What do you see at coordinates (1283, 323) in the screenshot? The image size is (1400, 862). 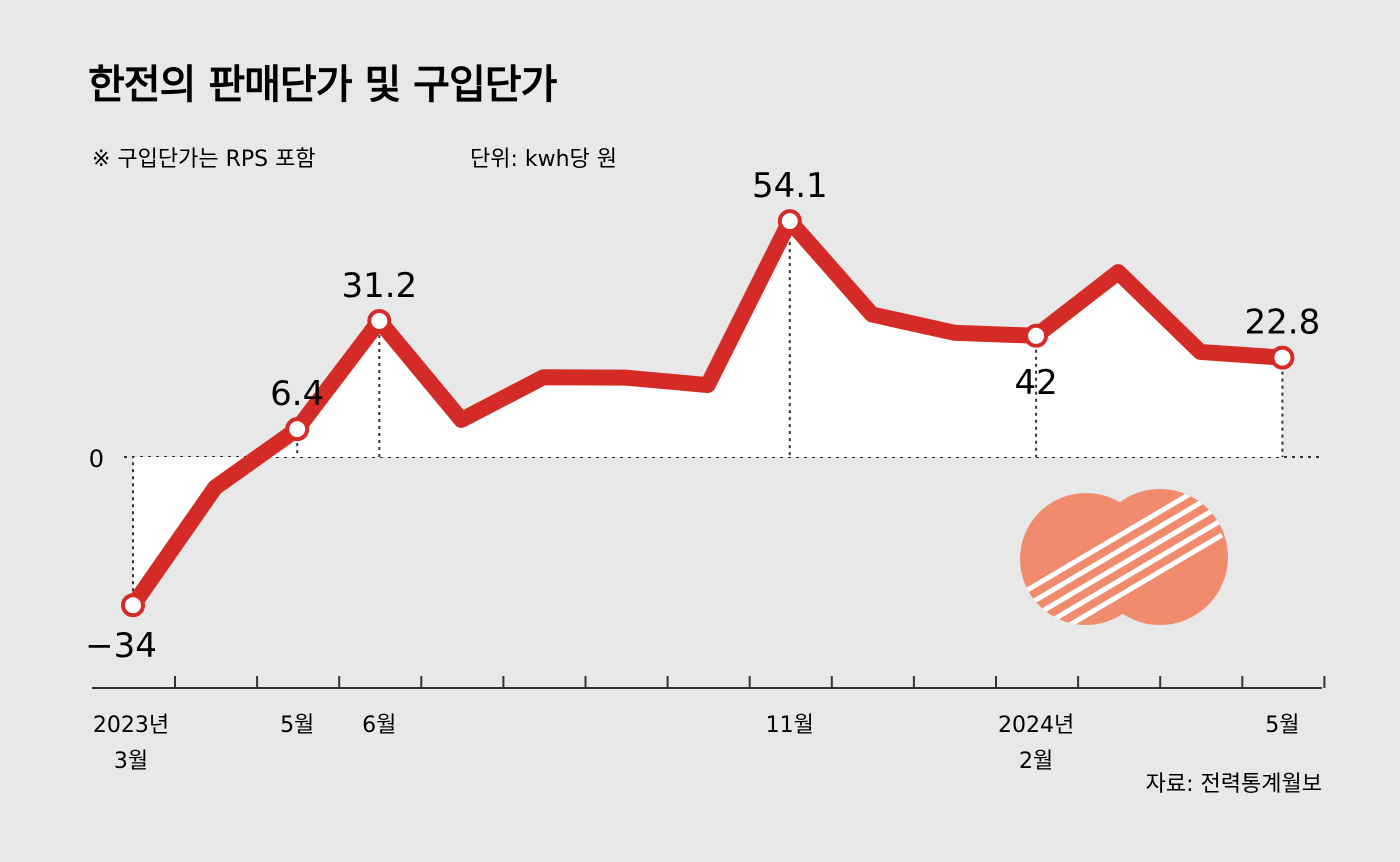 I see `data-label: 22.8` at bounding box center [1283, 323].